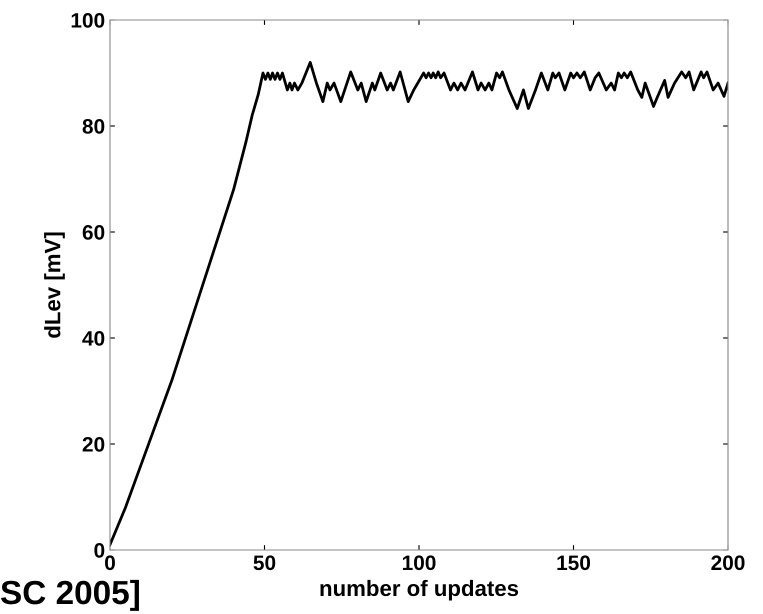  What do you see at coordinates (54, 285) in the screenshot?
I see `y-axis-title: dLev [mV]` at bounding box center [54, 285].